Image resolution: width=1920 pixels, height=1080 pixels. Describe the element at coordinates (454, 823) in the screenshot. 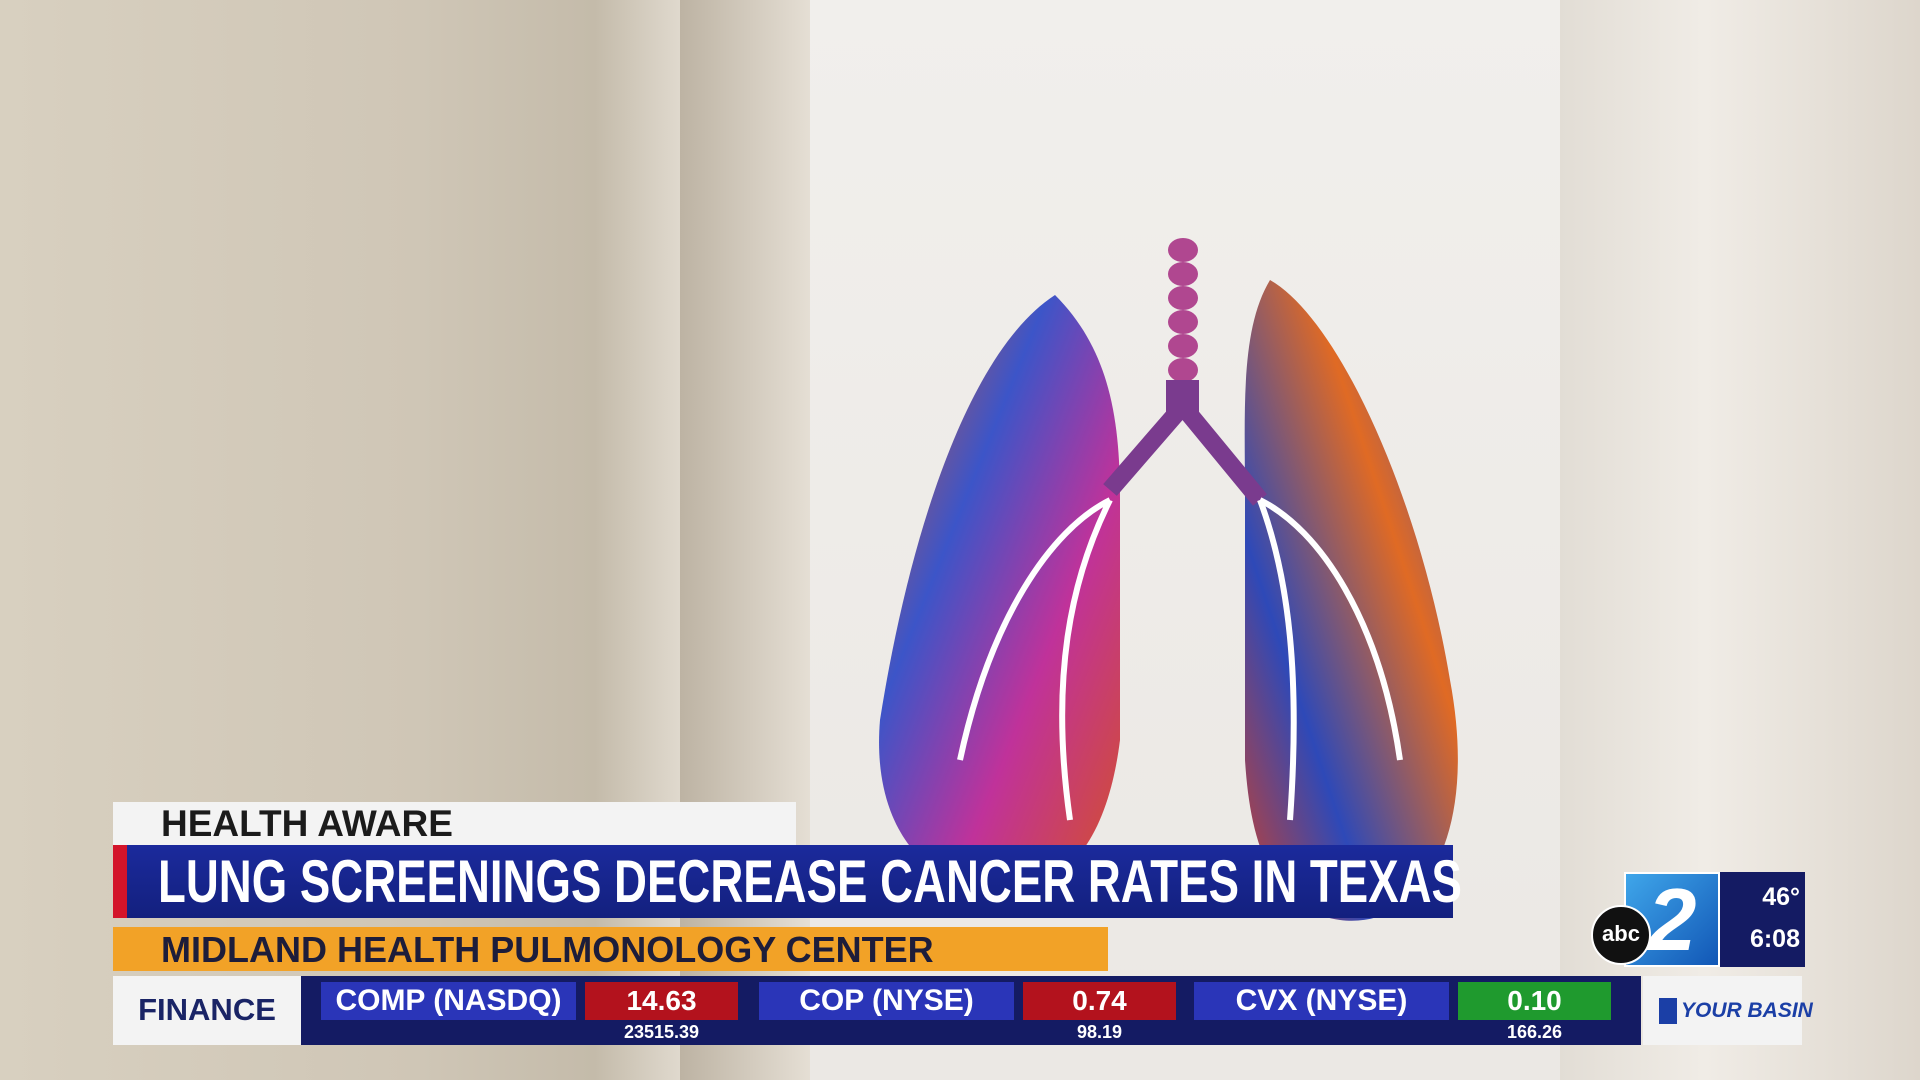

I see `kicker-bar: HEALTH AWARE` at that location.